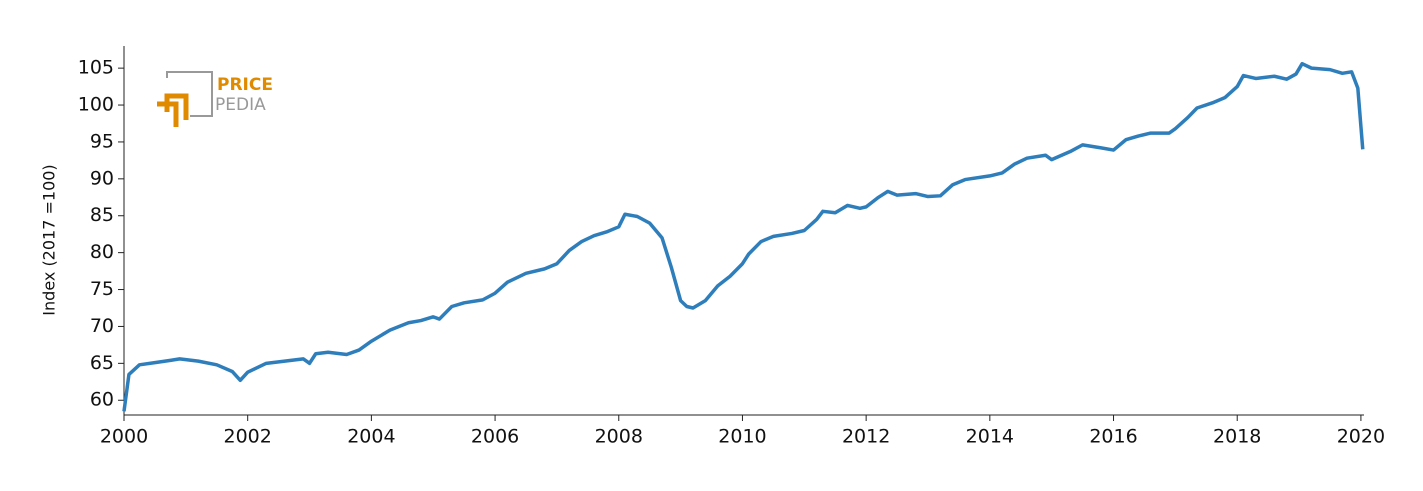 This screenshot has width=1423, height=491. Describe the element at coordinates (1113, 437) in the screenshot. I see `x-tick-label: 2016` at that location.